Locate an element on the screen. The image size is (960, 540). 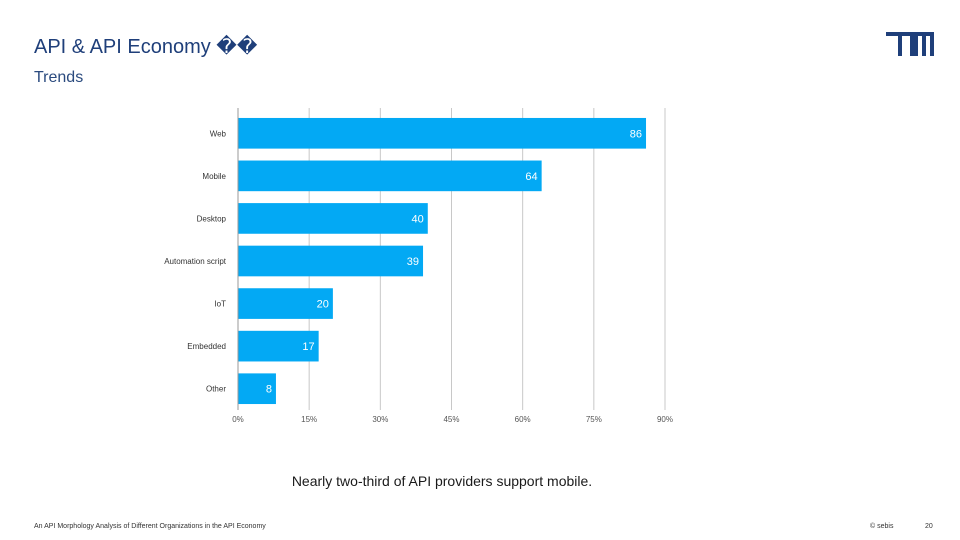
page-number: 20 is located at coordinates (929, 526).